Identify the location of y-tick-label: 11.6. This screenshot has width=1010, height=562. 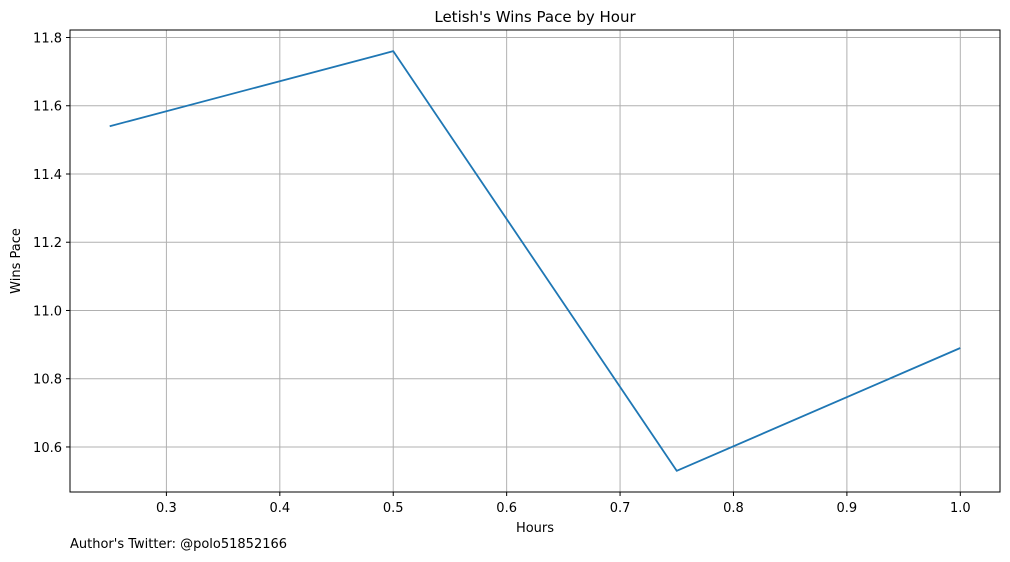
(47, 107).